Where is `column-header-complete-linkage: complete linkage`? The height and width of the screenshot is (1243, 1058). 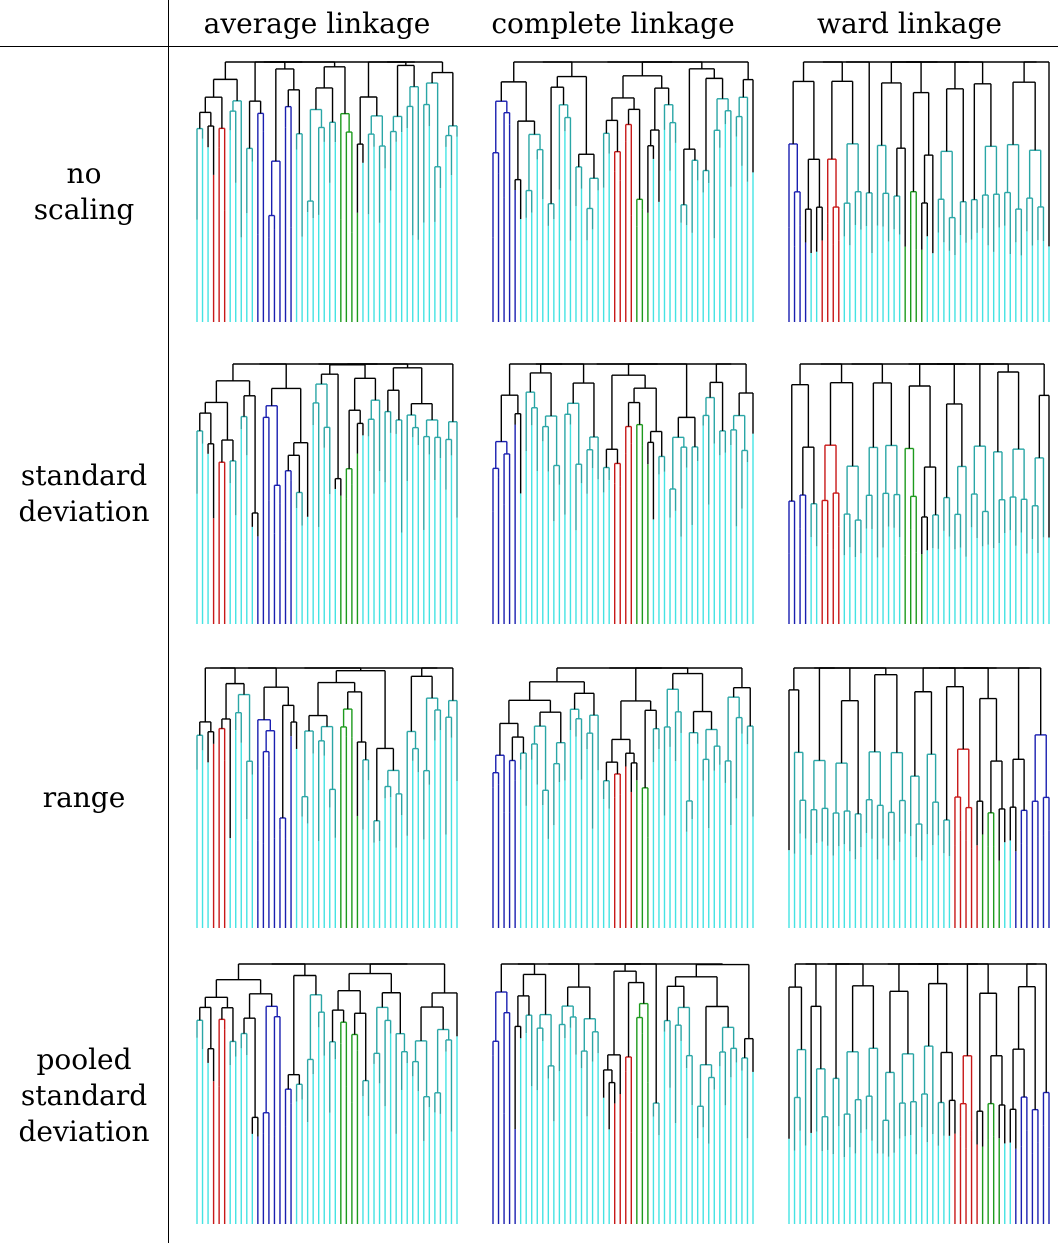 column-header-complete-linkage: complete linkage is located at coordinates (613, 23).